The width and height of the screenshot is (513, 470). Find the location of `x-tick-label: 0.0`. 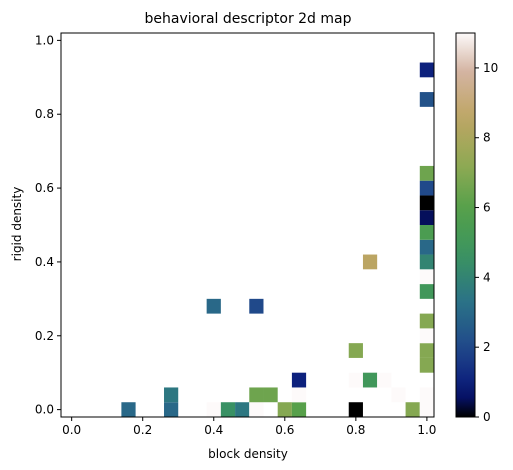

x-tick-label: 0.0 is located at coordinates (71, 430).